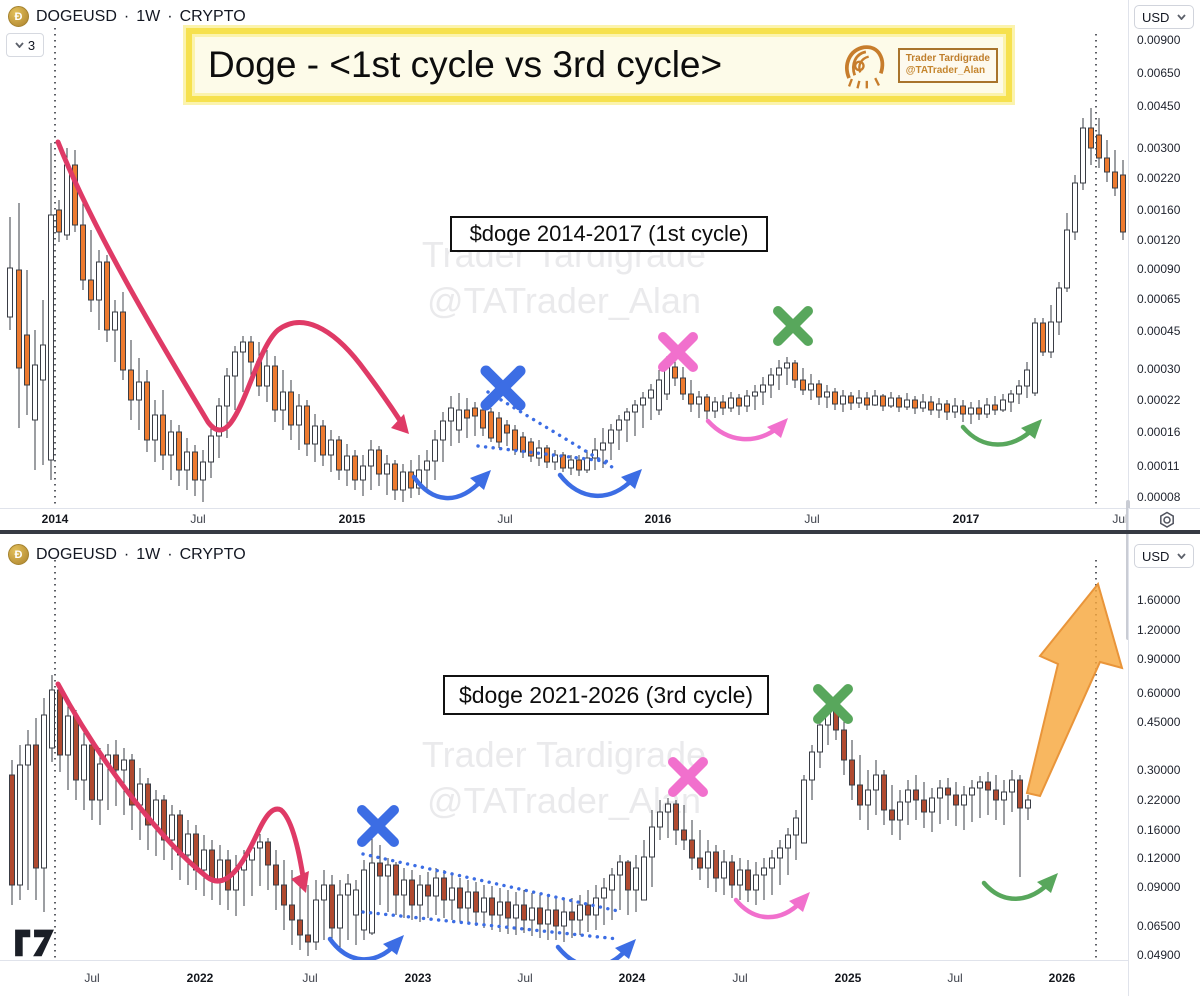 The width and height of the screenshot is (1200, 996). I want to click on price-tick: 0.00160, so click(1159, 210).